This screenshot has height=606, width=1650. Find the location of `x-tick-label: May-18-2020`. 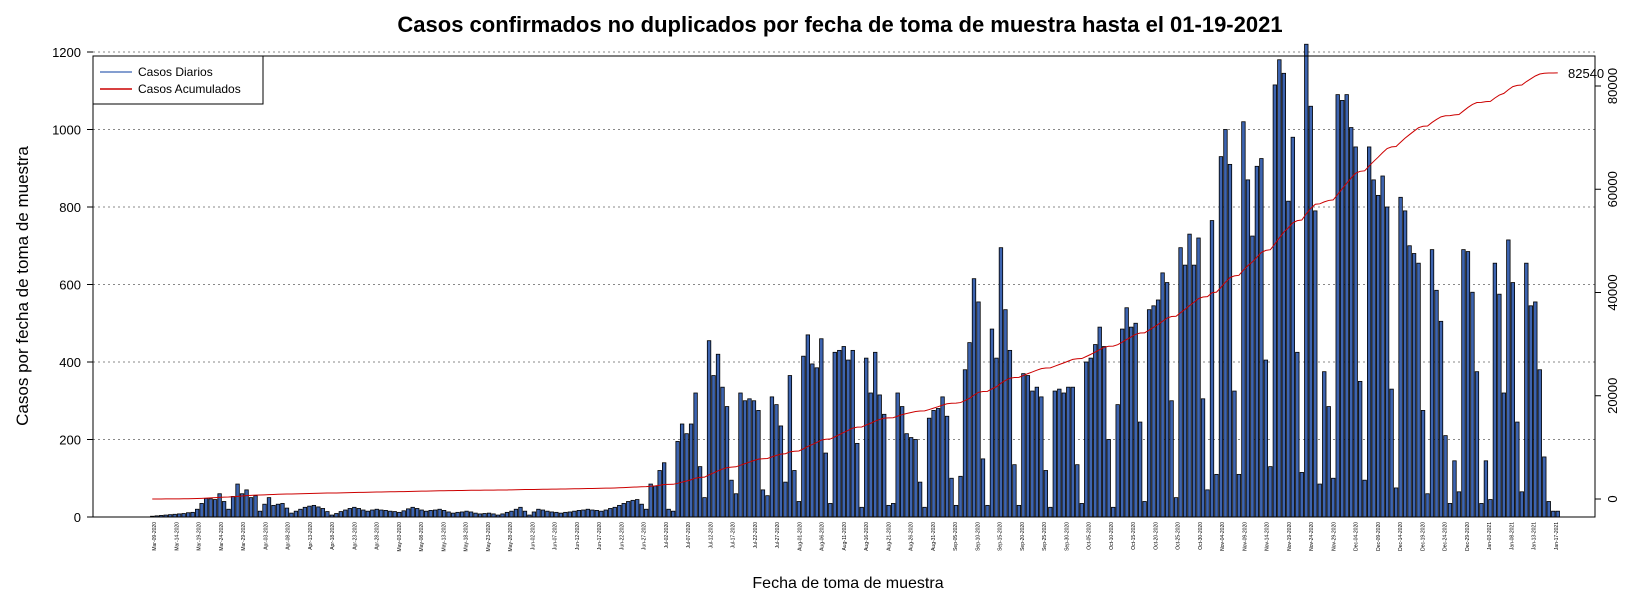

x-tick-label: May-18-2020 is located at coordinates (467, 537).